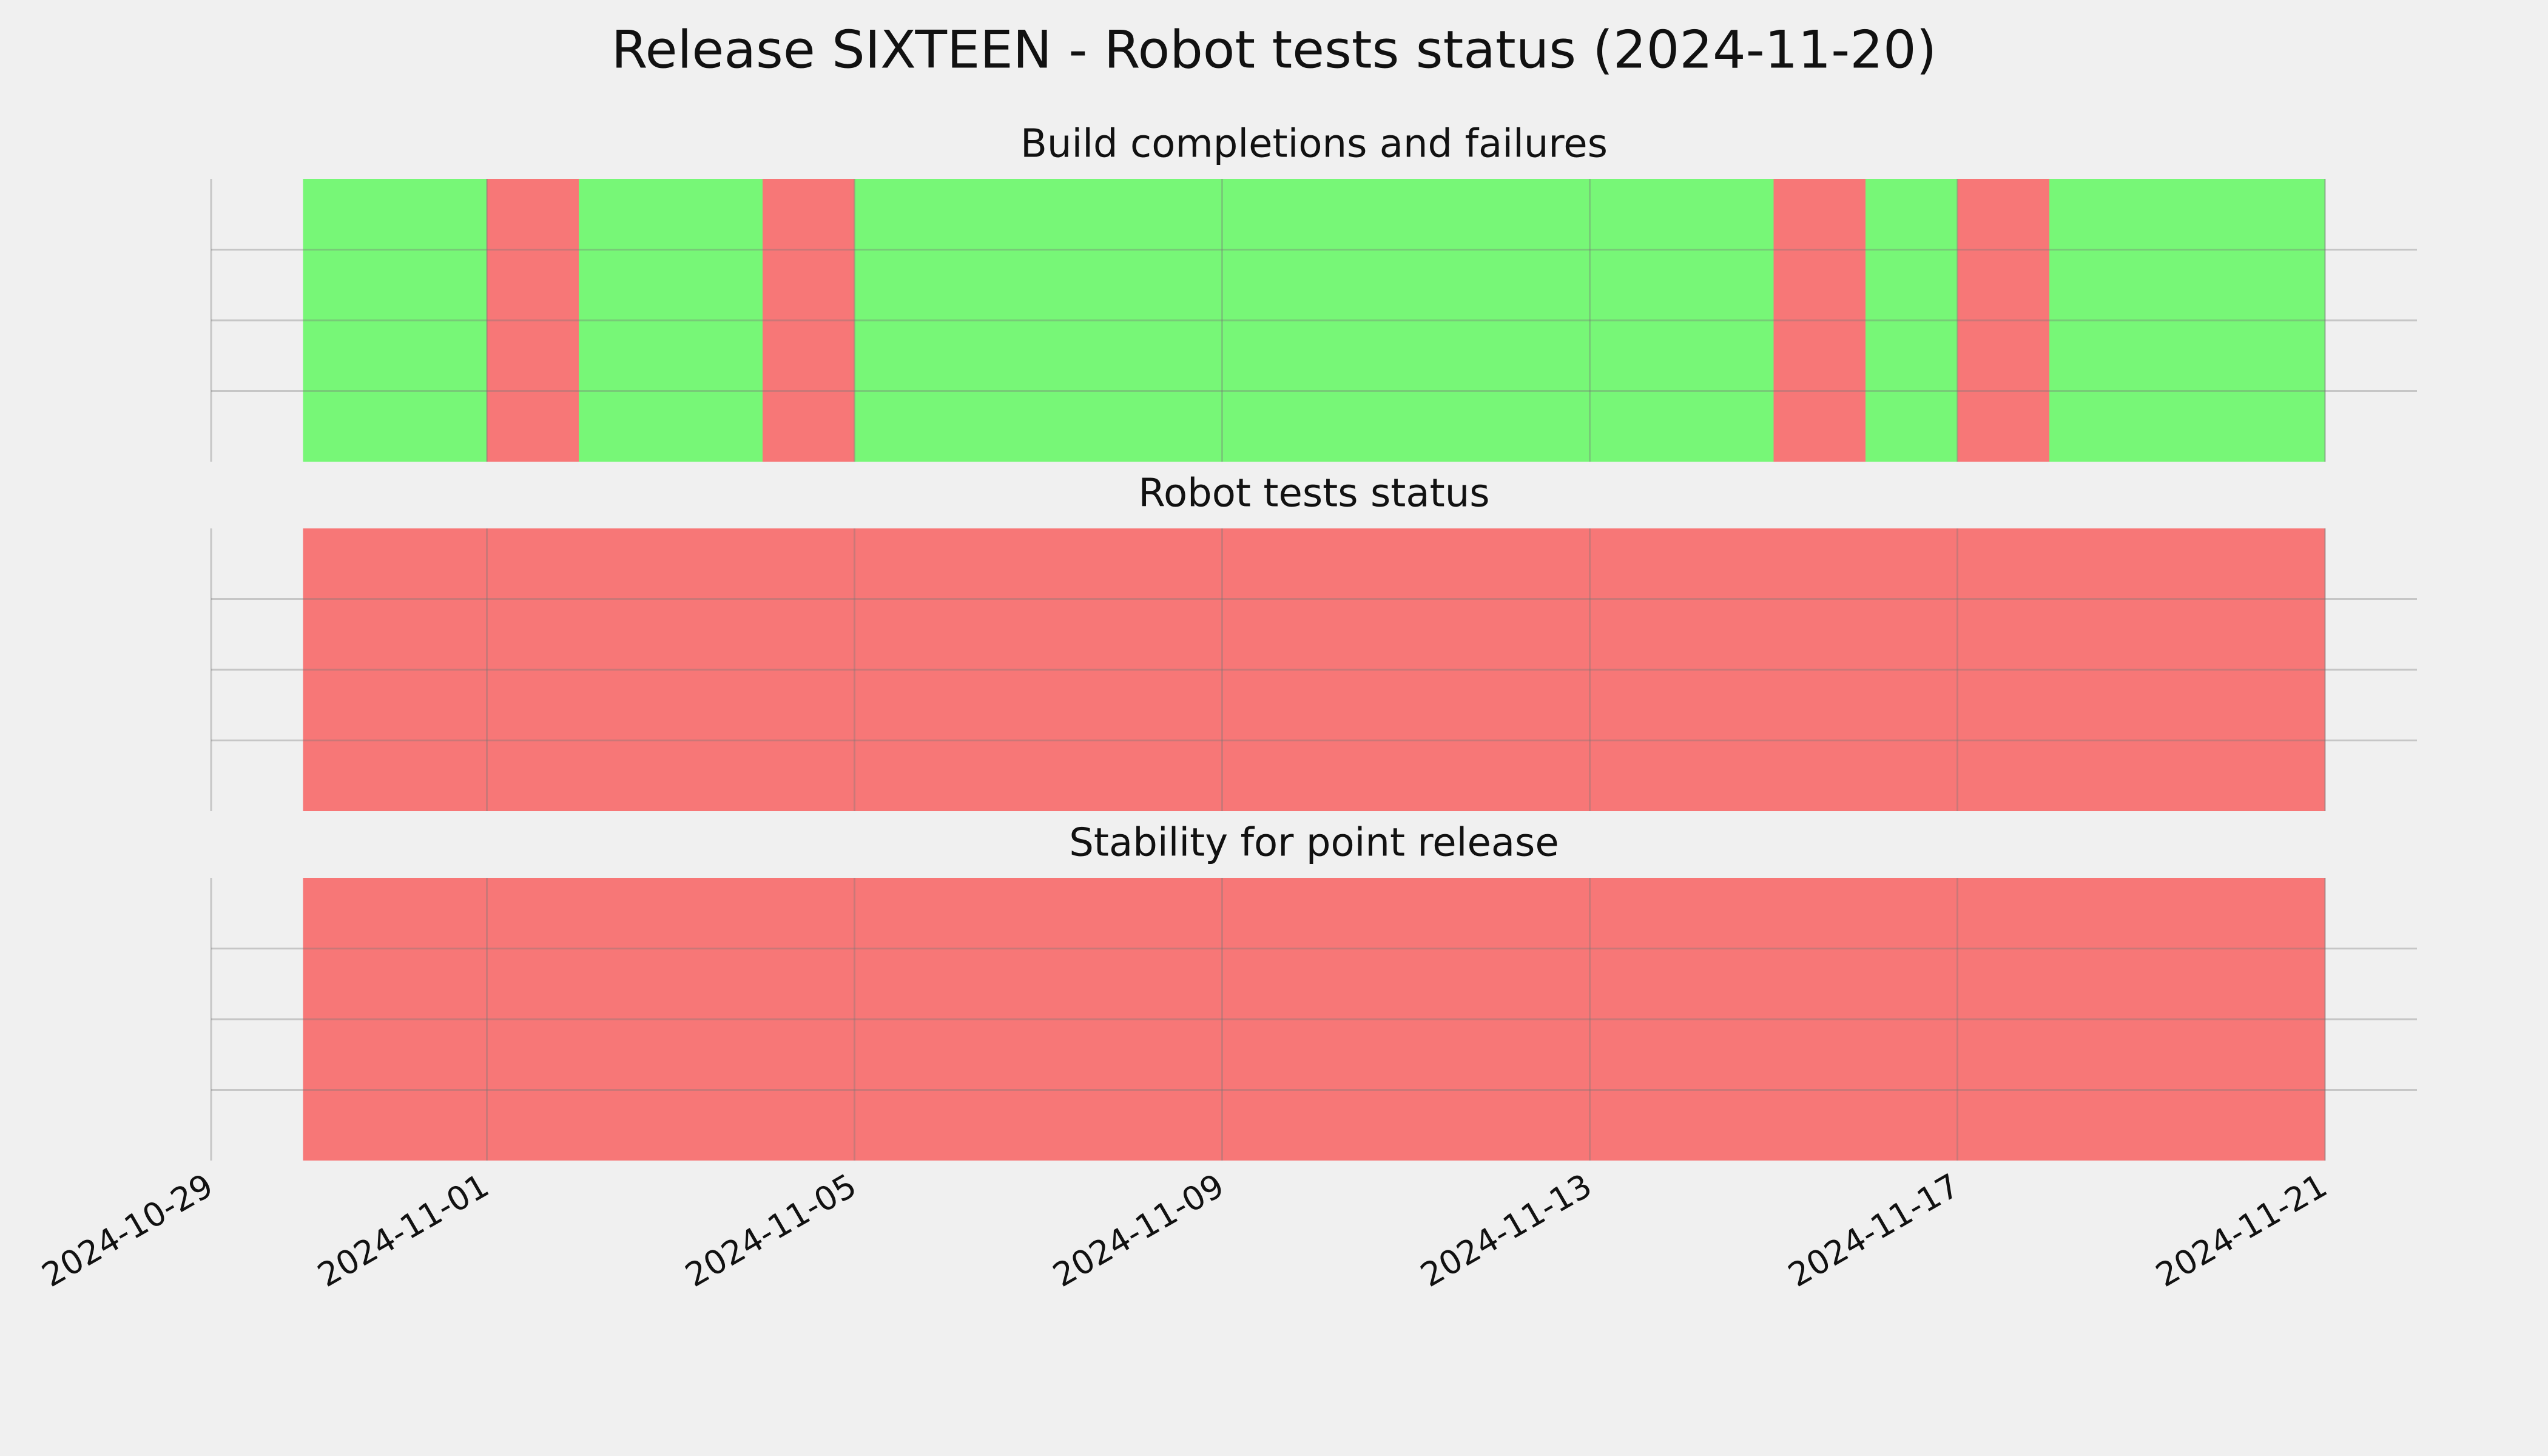 The image size is (2548, 1456). Describe the element at coordinates (1314, 843) in the screenshot. I see `panel-title: Stability for point release` at that location.